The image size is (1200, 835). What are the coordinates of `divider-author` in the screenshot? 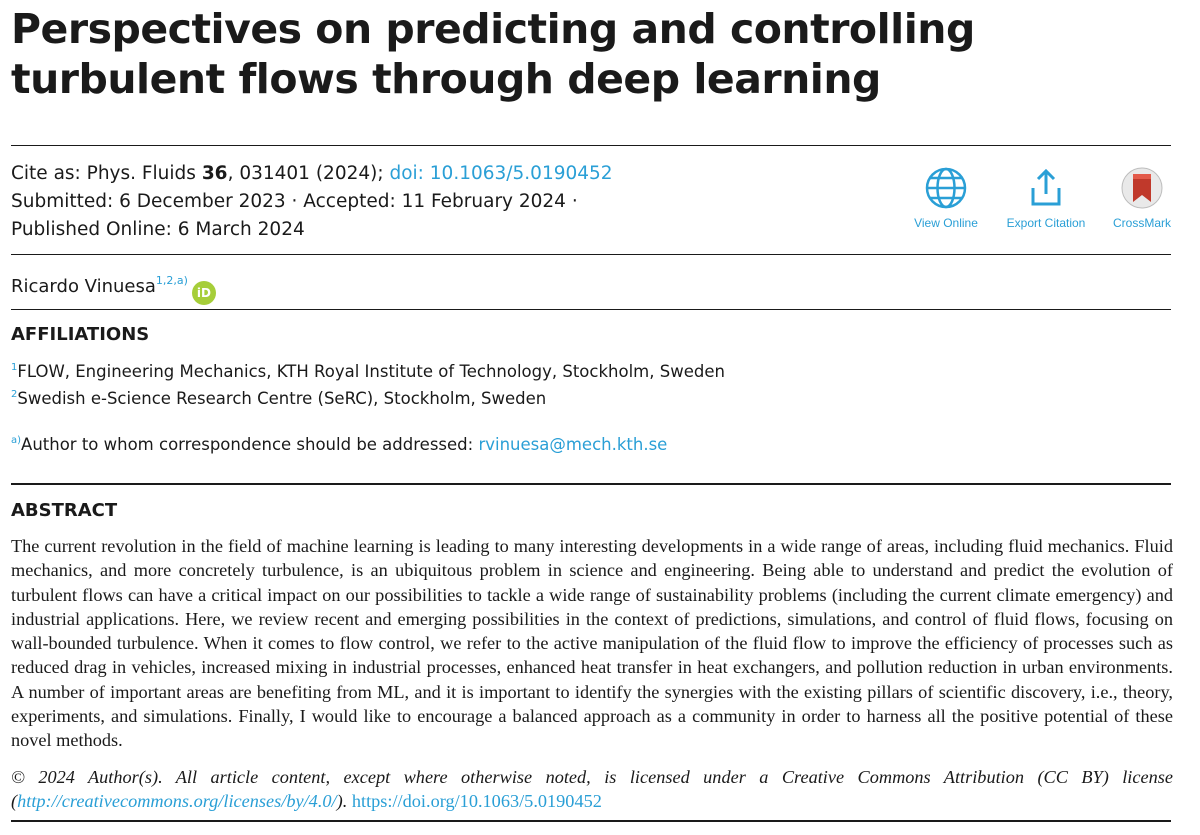 It's located at (591, 254).